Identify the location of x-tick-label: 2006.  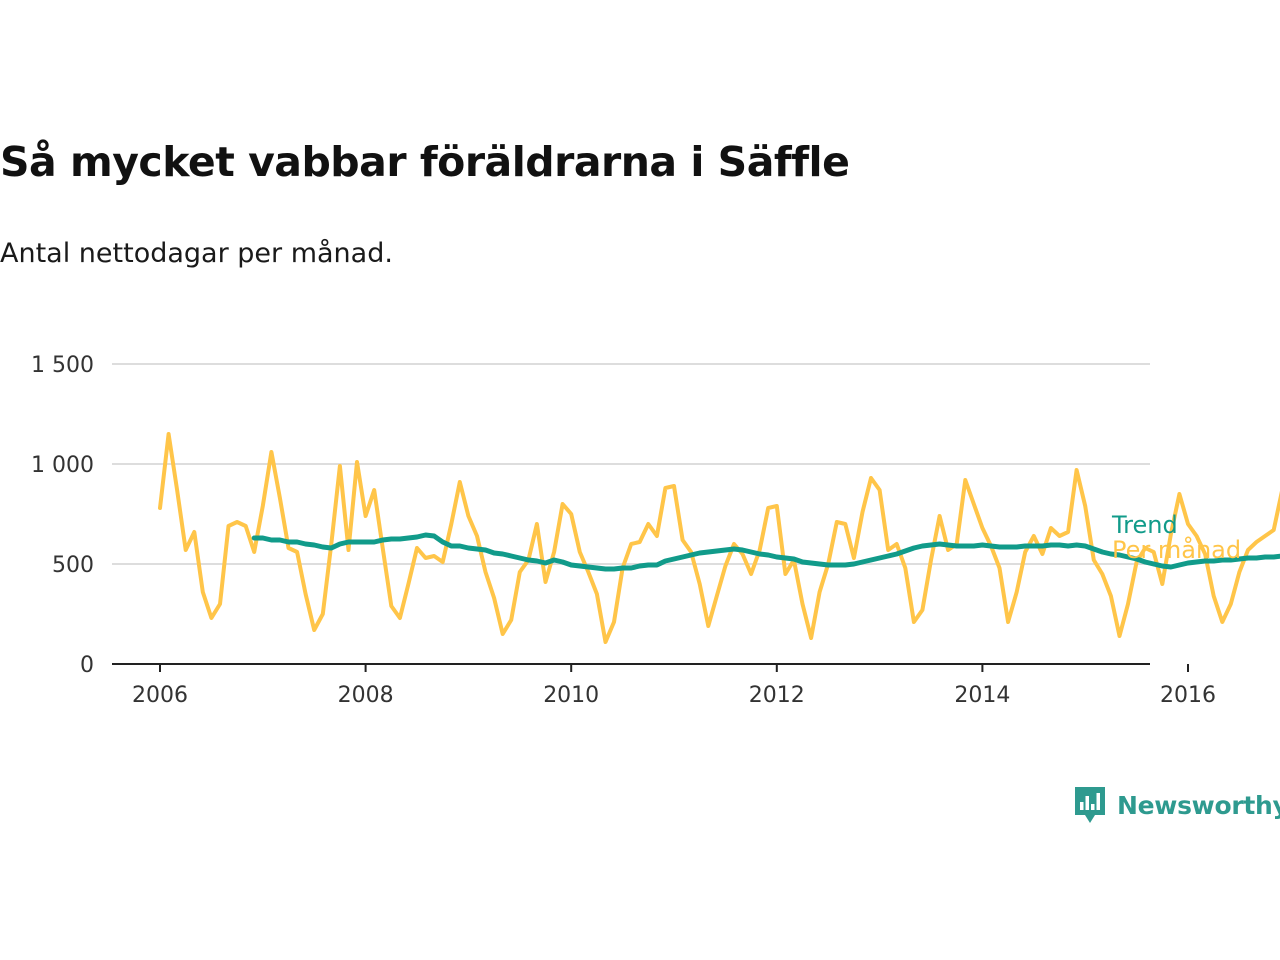
(160, 695).